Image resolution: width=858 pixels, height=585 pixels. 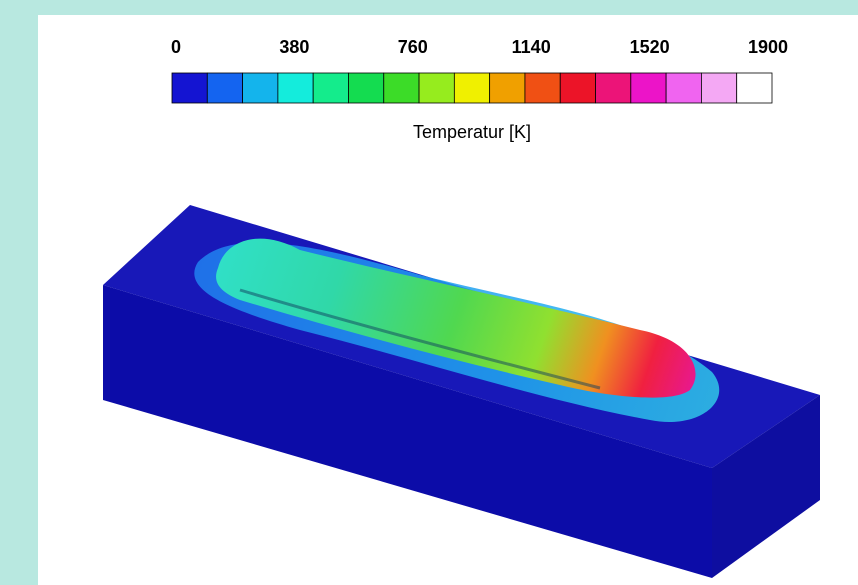 I want to click on colorbar: 0 380 760 1140 1520 1900, so click(x=479, y=70).